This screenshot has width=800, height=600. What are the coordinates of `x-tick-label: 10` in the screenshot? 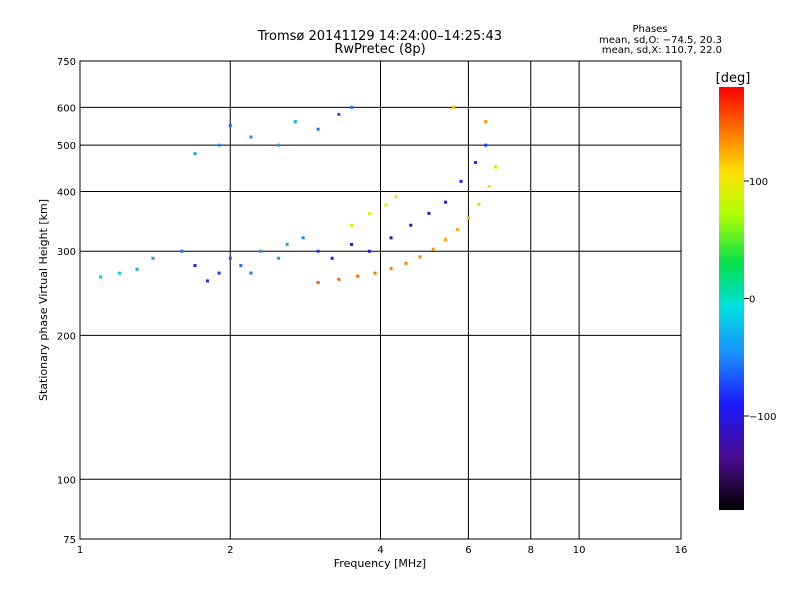 It's located at (579, 550).